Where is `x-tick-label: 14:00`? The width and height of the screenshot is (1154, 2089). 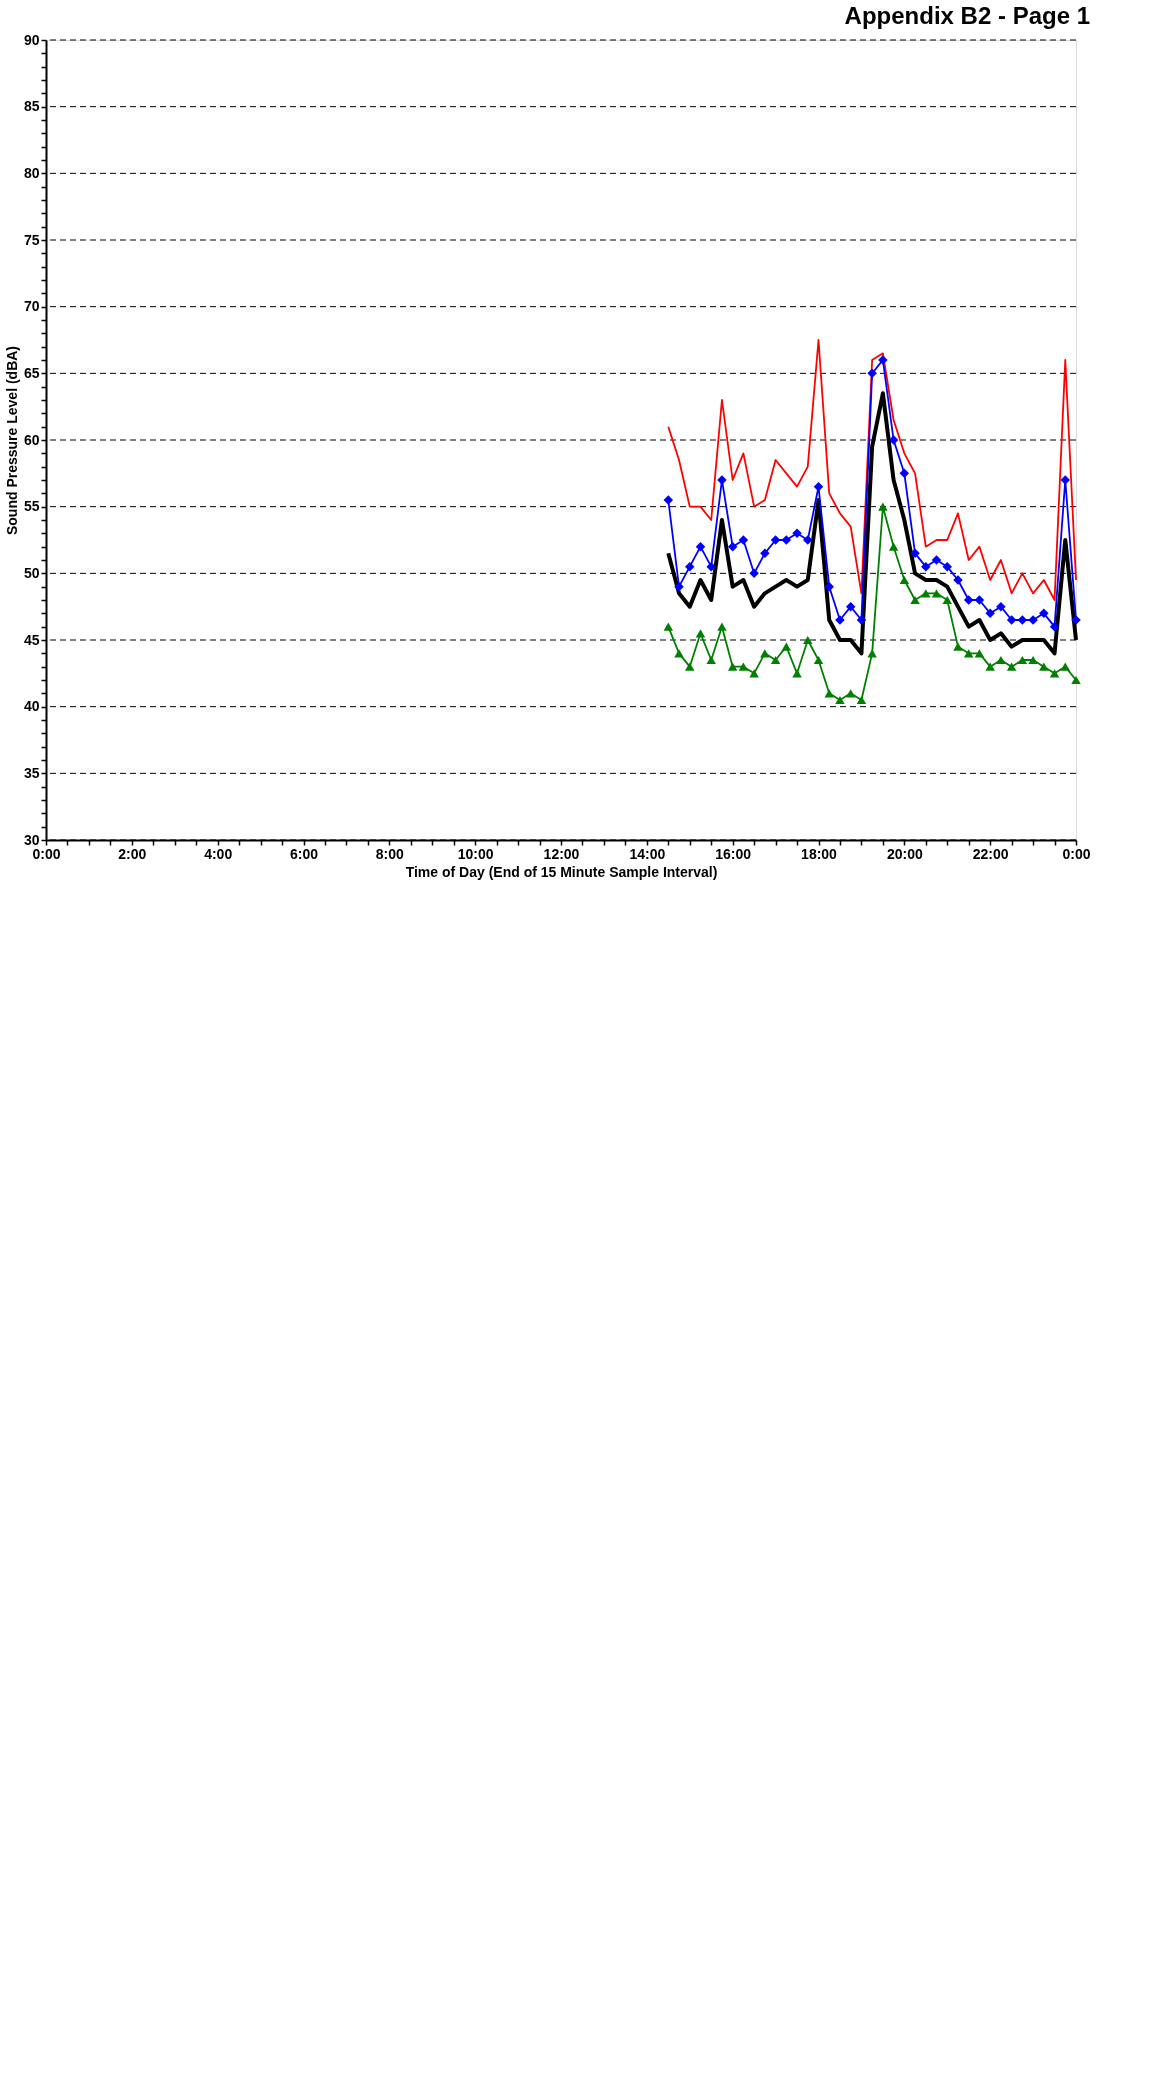
x-tick-label: 14:00 is located at coordinates (647, 853).